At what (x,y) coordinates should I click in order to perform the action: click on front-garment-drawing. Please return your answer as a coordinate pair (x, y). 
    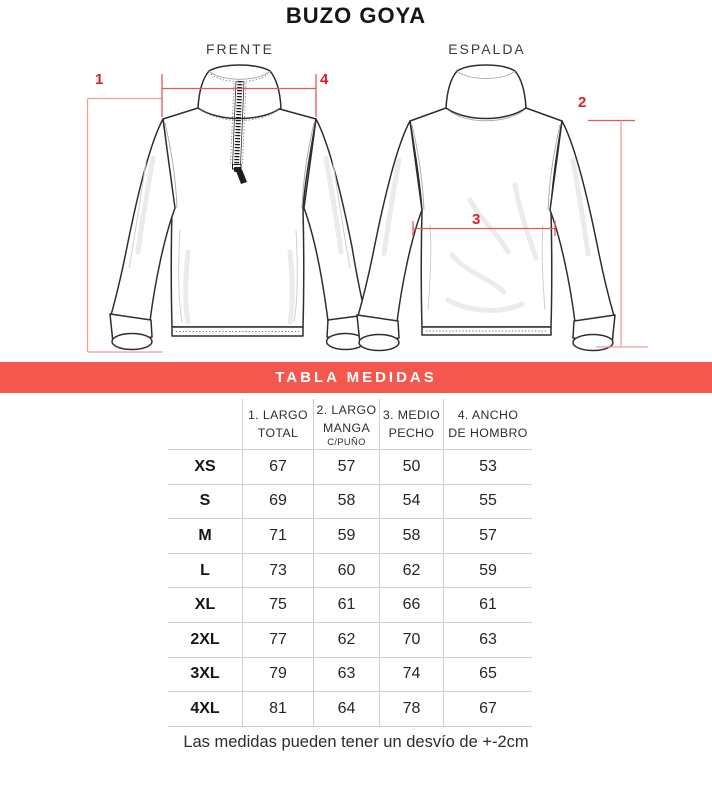
    Looking at the image, I should click on (238, 207).